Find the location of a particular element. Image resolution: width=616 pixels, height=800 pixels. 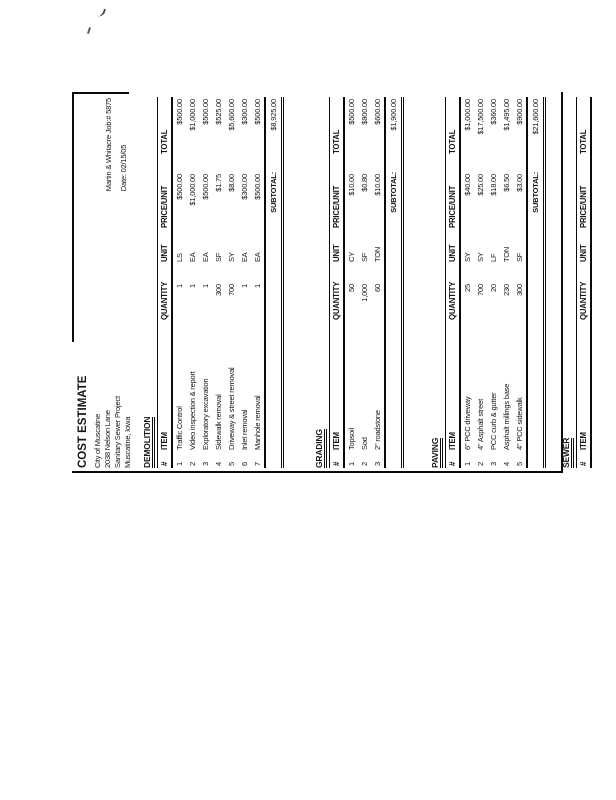

section-title: DEMOLITION is located at coordinates (148, 442).